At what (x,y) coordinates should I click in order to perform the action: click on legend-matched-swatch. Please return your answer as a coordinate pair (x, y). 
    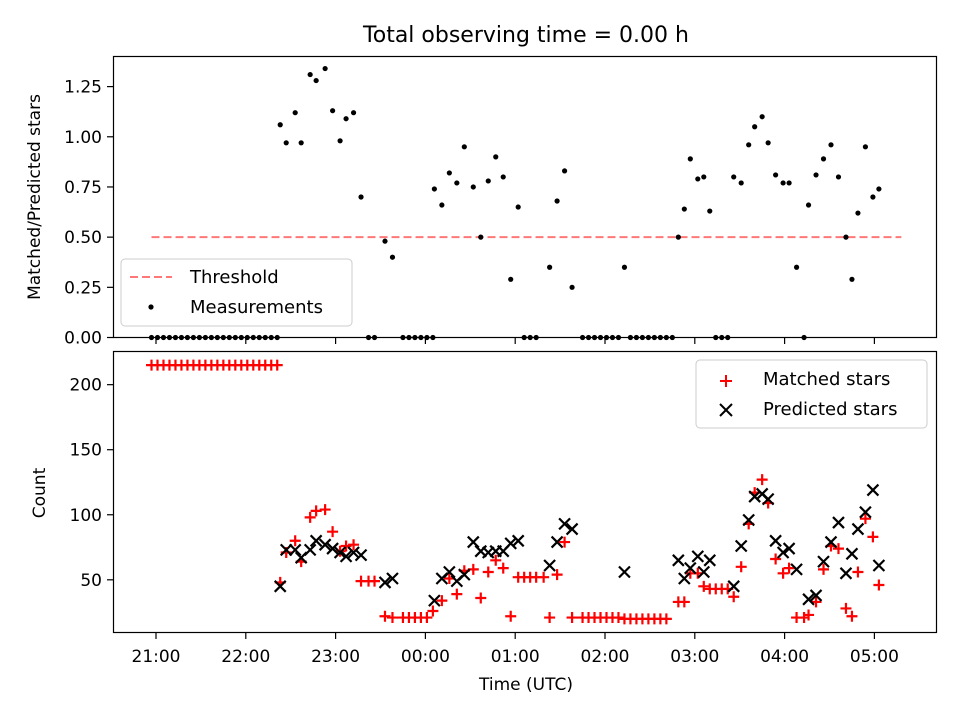
    Looking at the image, I should click on (726, 381).